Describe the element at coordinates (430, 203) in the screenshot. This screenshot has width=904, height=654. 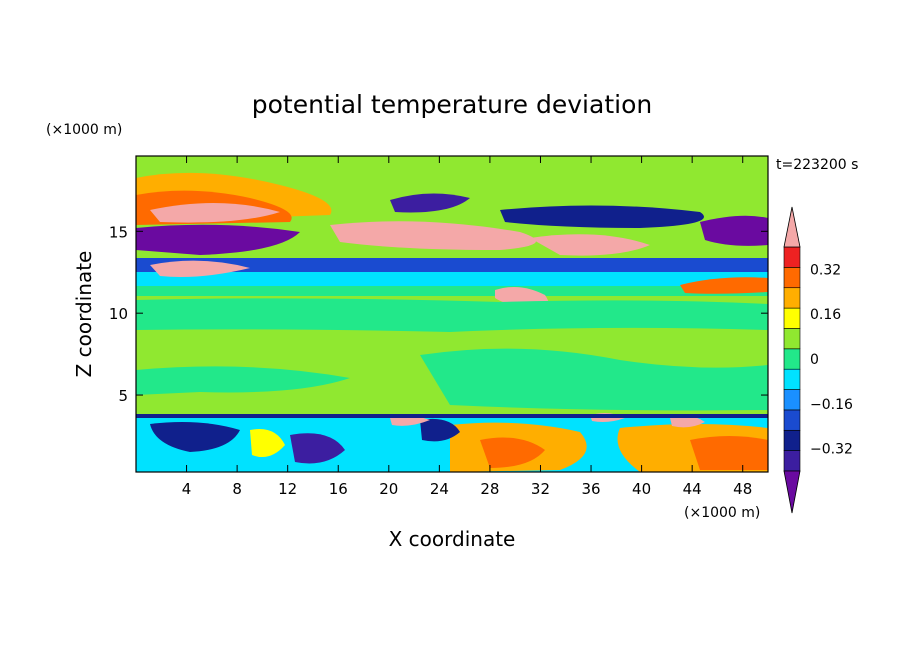
I see `patch-purple-mid` at that location.